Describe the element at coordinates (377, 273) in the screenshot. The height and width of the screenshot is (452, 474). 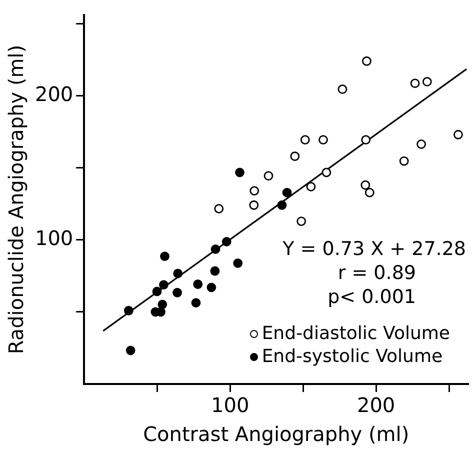
I see `annotation: r = 0.89` at that location.